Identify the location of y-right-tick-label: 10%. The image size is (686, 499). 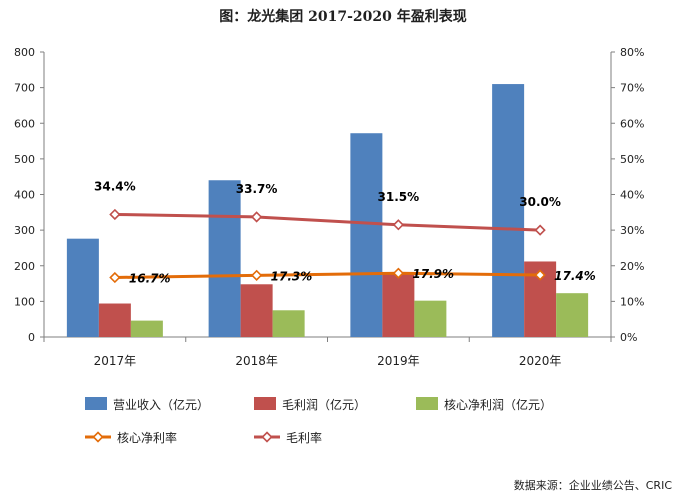
(632, 301).